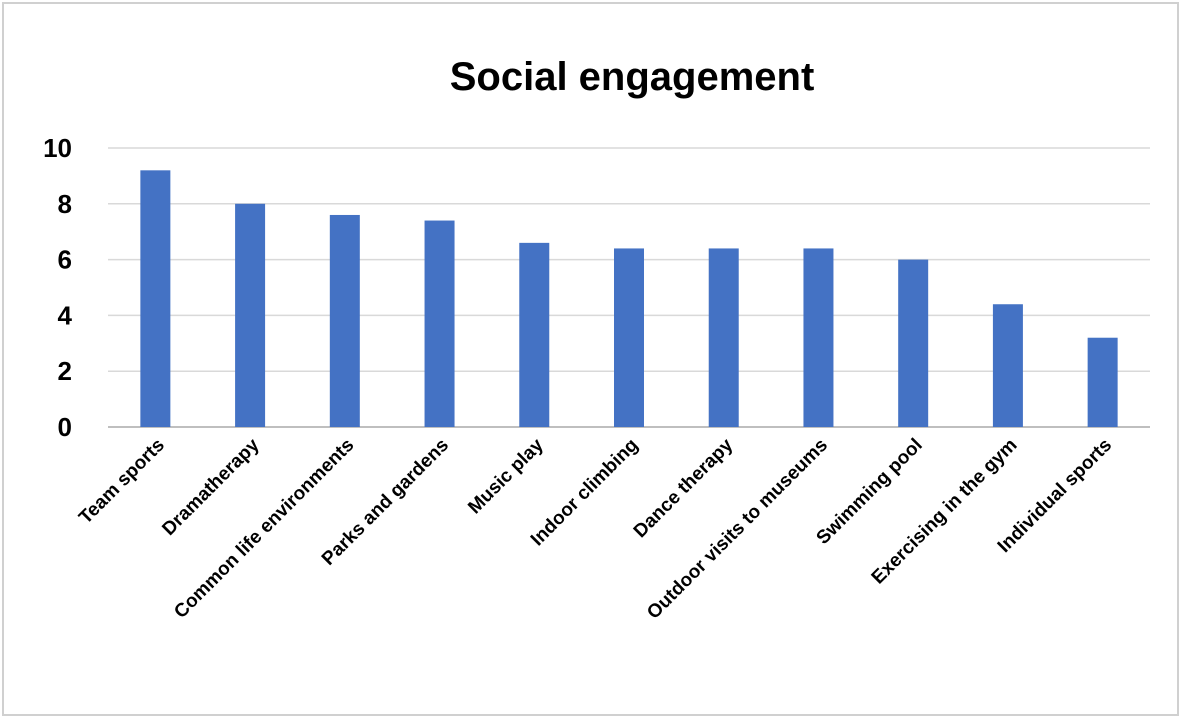 Image resolution: width=1183 pixels, height=720 pixels. Describe the element at coordinates (506, 476) in the screenshot. I see `x-tick-label: Music play` at that location.